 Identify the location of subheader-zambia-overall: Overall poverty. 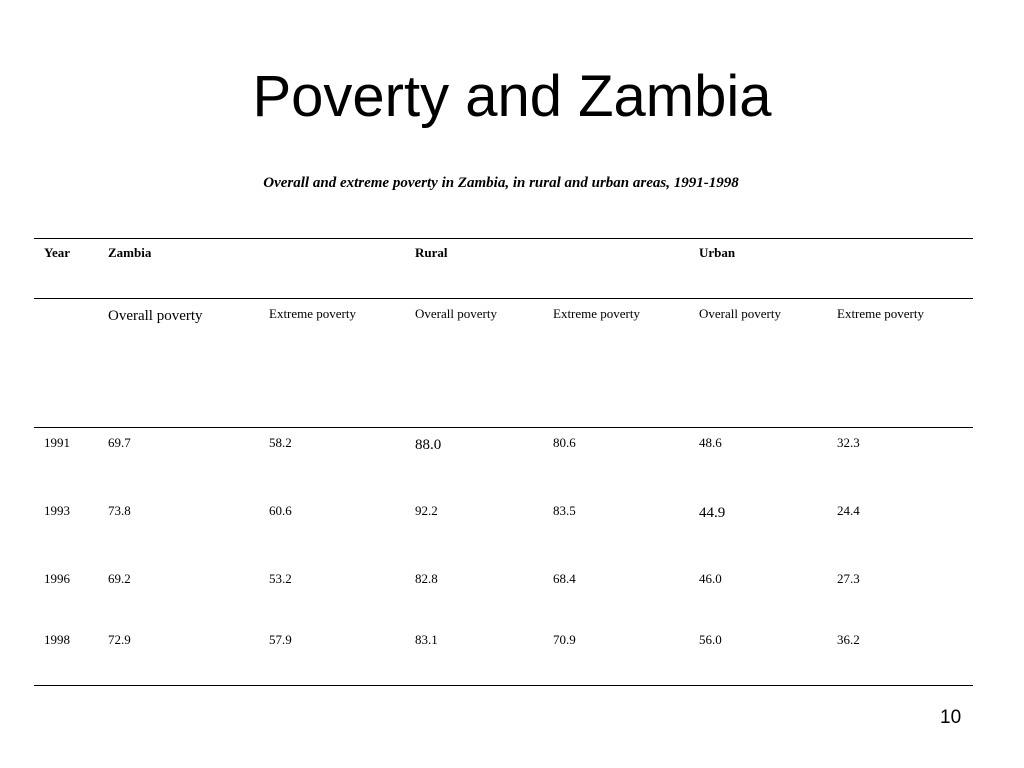
(155, 316).